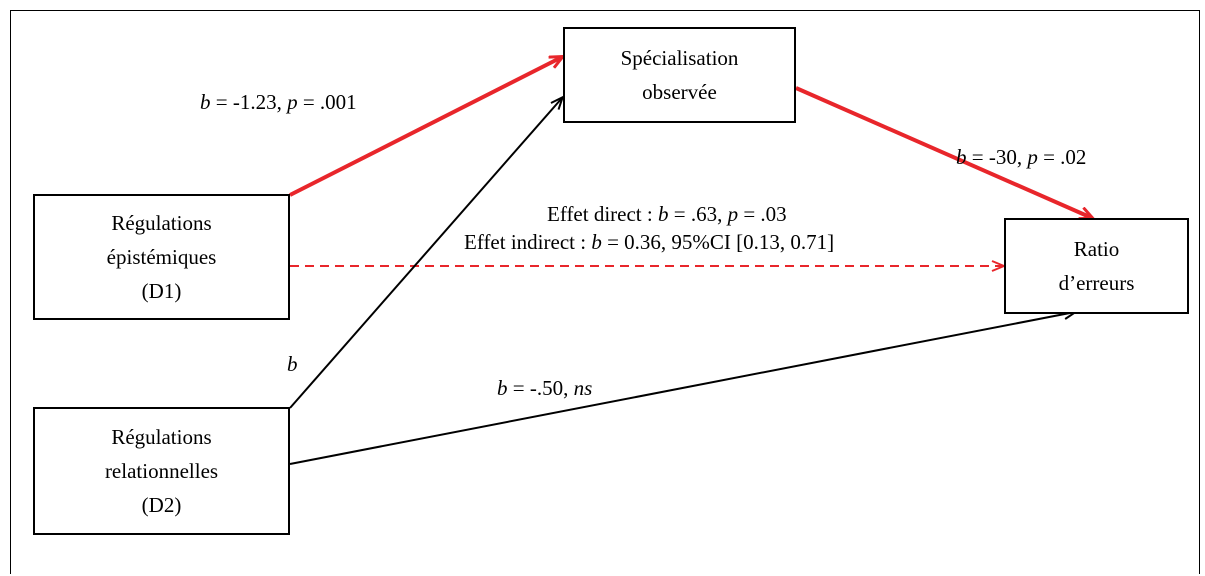 The height and width of the screenshot is (576, 1205). Describe the element at coordinates (1096, 249) in the screenshot. I see `node-line: Ratio` at that location.